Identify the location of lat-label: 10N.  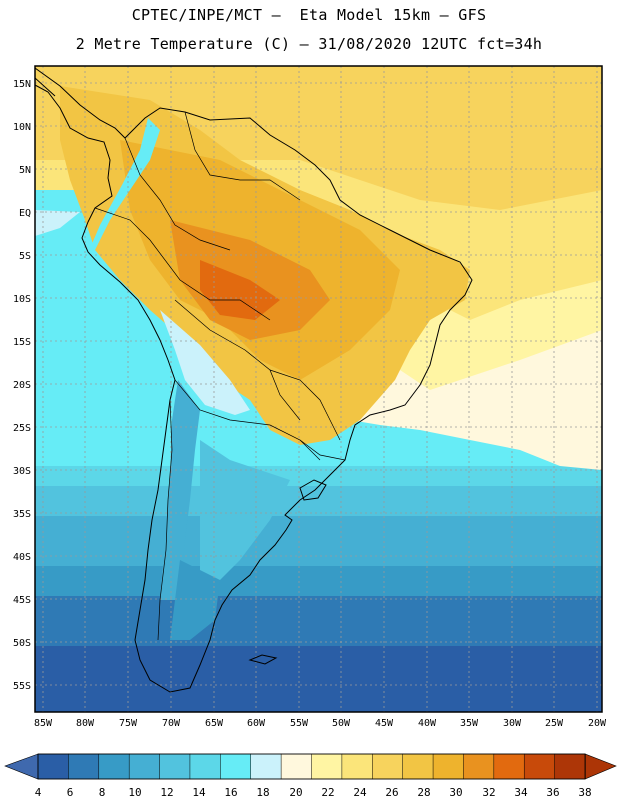
(22, 127).